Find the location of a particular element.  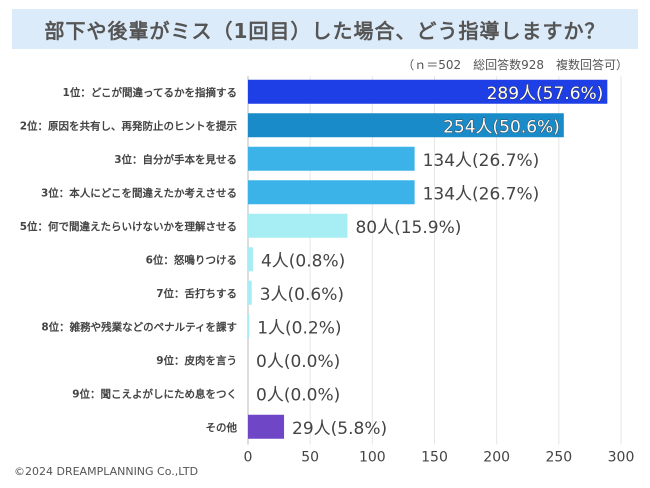

category-label: その他 is located at coordinates (222, 427).